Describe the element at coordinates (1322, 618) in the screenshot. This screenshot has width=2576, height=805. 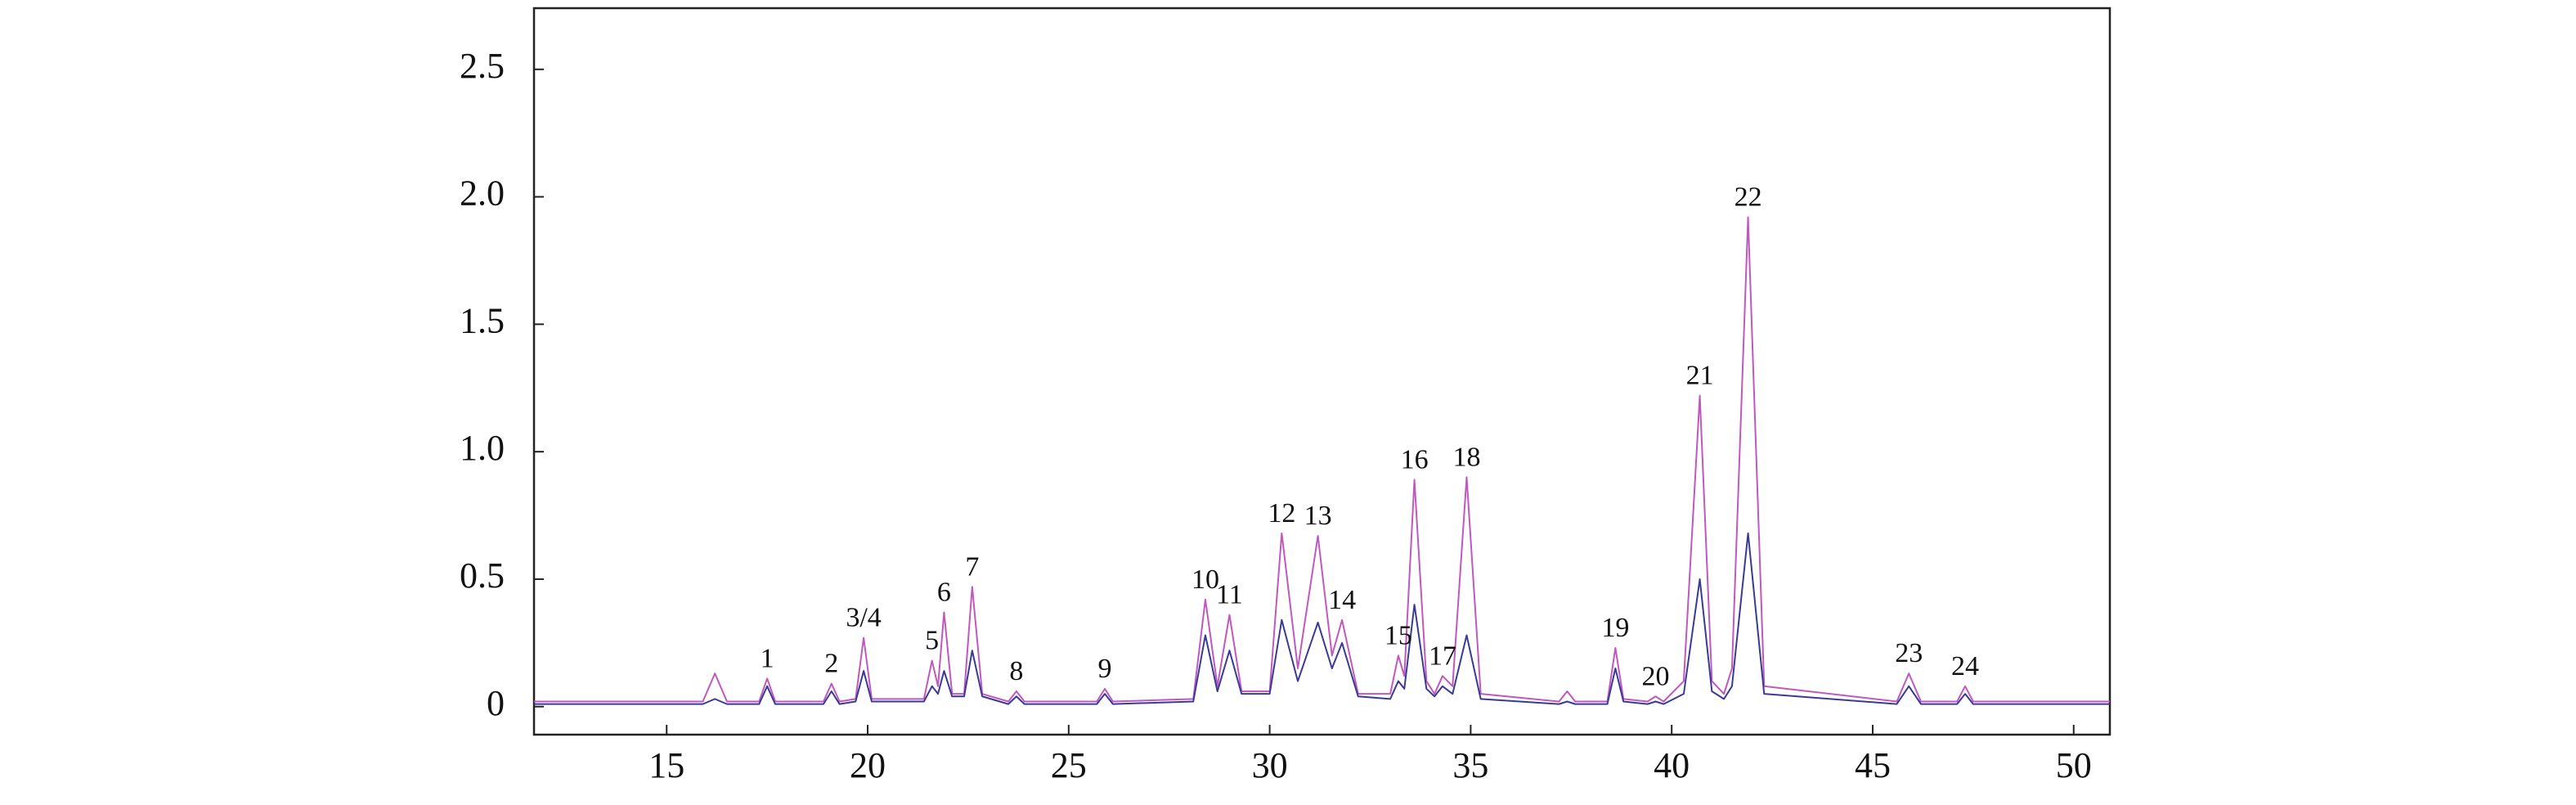
I see `series-line` at that location.